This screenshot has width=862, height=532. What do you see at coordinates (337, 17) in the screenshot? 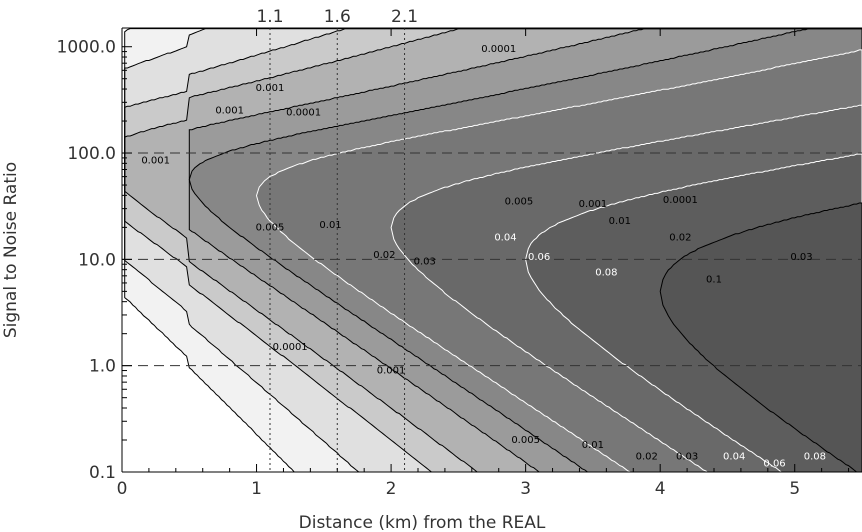
I see `top-marker-label: 1.6` at bounding box center [337, 17].